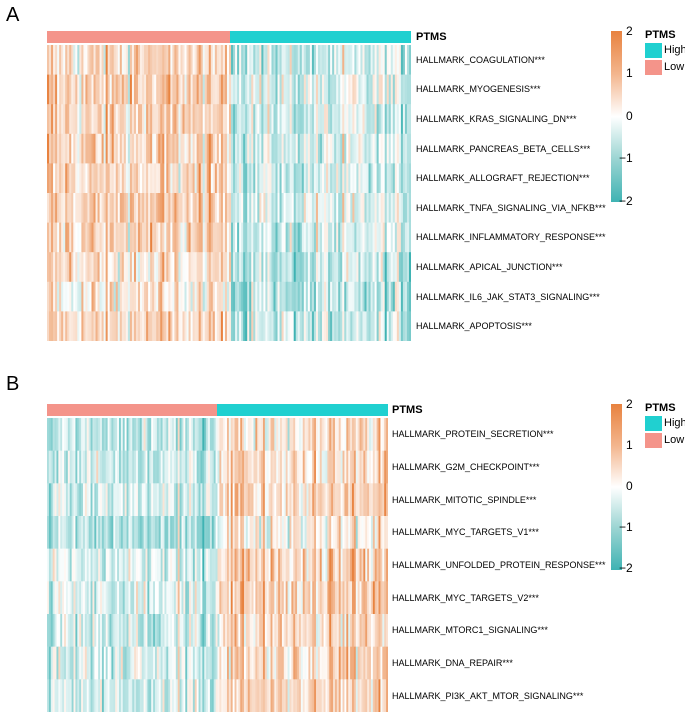  Describe the element at coordinates (674, 50) in the screenshot. I see `panel-a-legend-high-label: High` at that location.